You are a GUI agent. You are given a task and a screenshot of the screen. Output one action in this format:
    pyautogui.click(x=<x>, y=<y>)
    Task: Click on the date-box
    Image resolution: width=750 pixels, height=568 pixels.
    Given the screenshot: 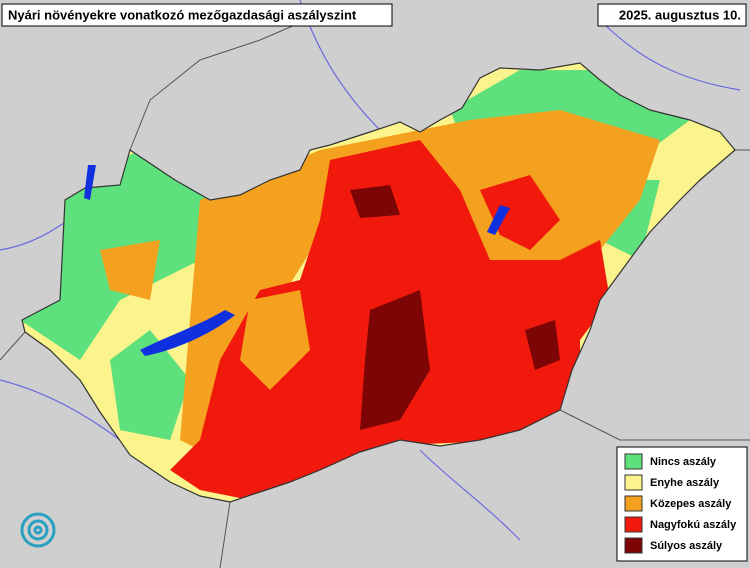 What is the action you would take?
    pyautogui.click(x=672, y=15)
    